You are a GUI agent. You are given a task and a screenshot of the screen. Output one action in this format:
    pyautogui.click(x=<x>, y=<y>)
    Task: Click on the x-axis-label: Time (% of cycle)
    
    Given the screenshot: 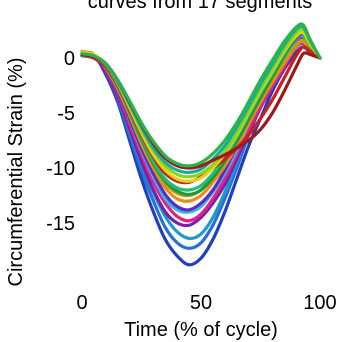 What is the action you would take?
    pyautogui.click(x=201, y=330)
    